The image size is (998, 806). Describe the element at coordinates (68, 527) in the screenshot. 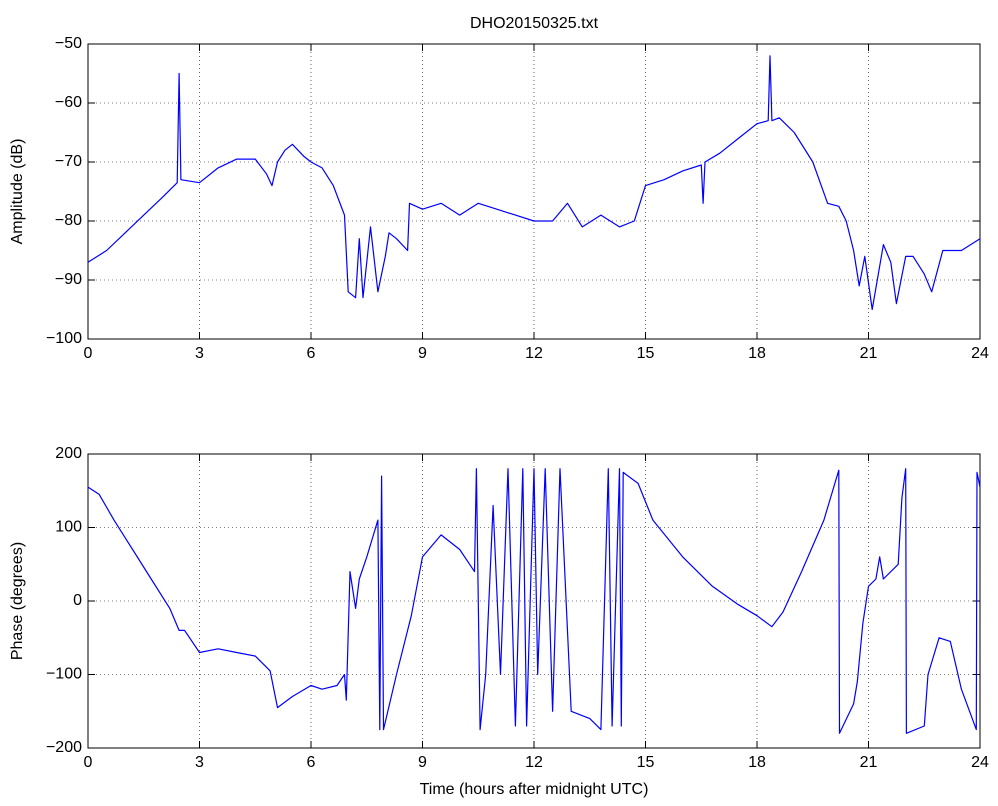

I see `y-tick-label: 100` at that location.